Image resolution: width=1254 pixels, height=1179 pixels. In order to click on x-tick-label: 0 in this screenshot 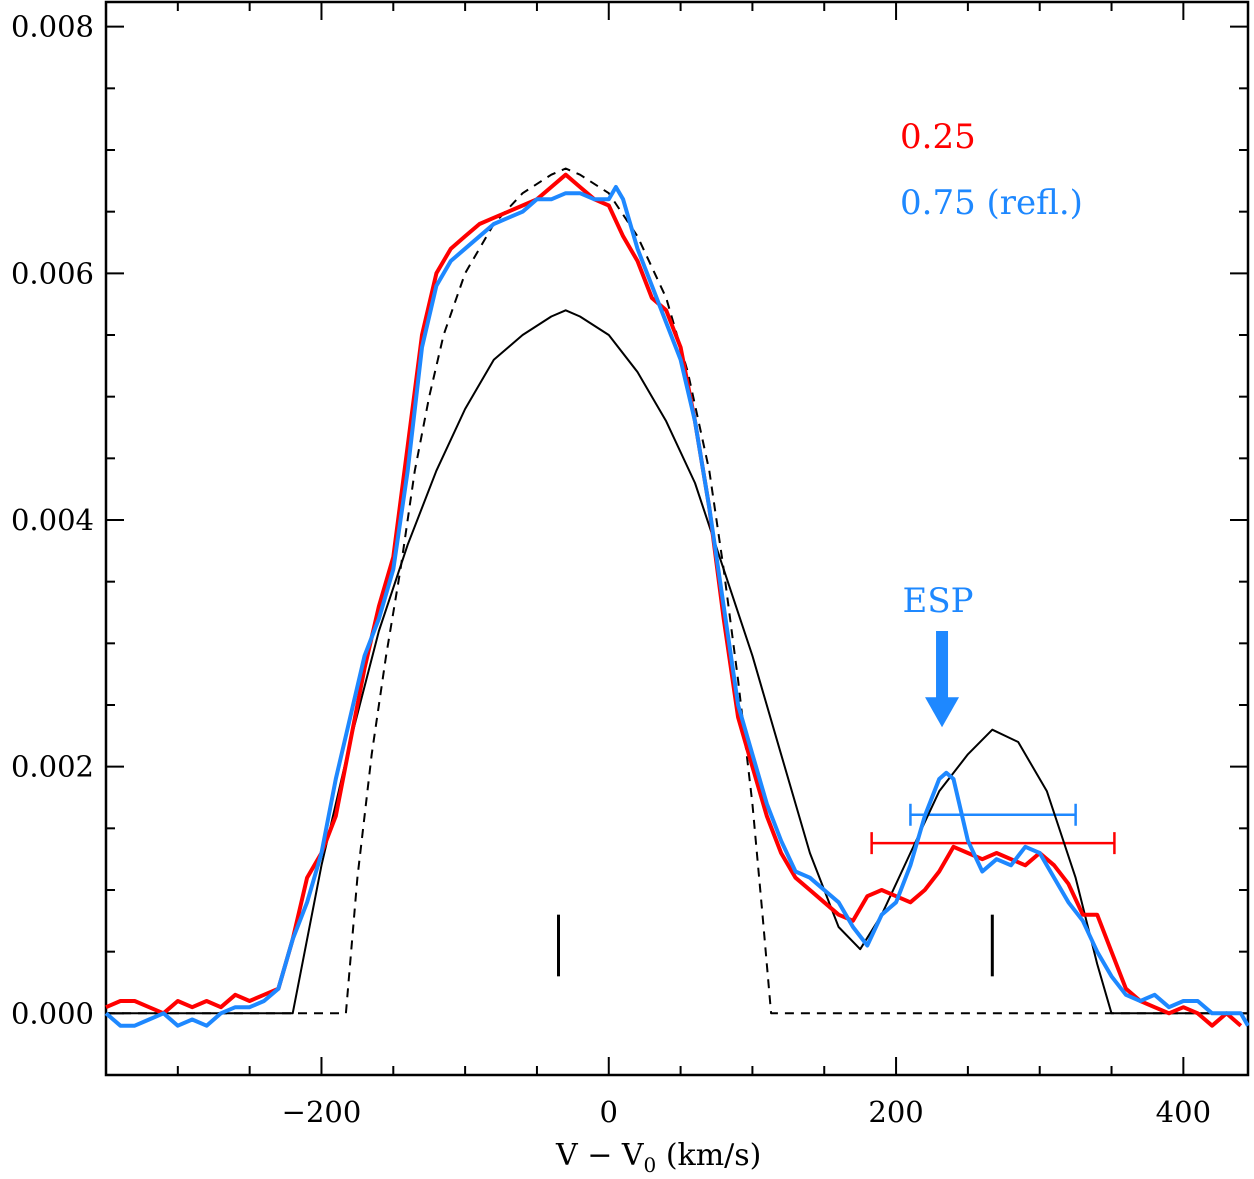, I will do `click(609, 1112)`.